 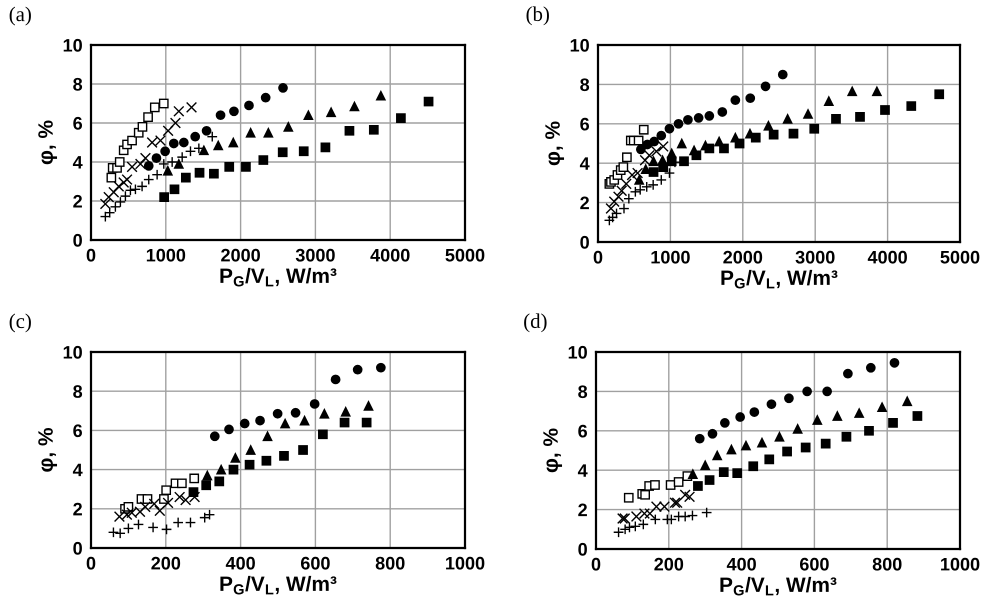 I want to click on chart-title: (c), so click(x=20, y=323).